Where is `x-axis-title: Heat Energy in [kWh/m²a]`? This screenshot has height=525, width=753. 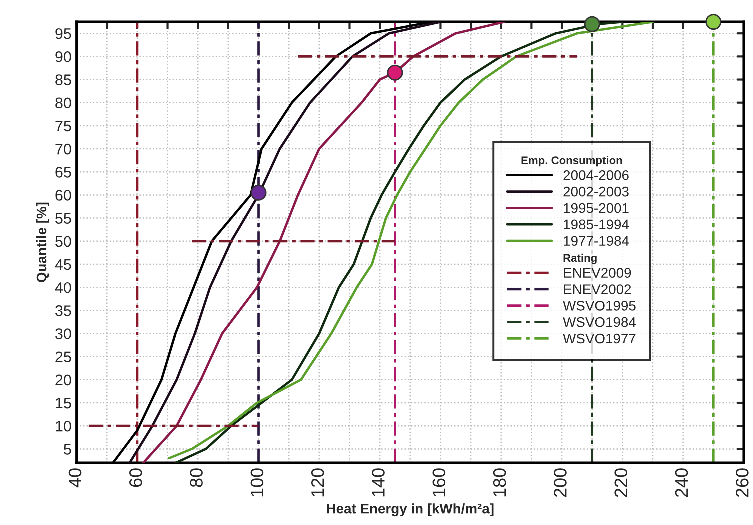
x-axis-title: Heat Energy in [kWh/m²a] is located at coordinates (410, 510).